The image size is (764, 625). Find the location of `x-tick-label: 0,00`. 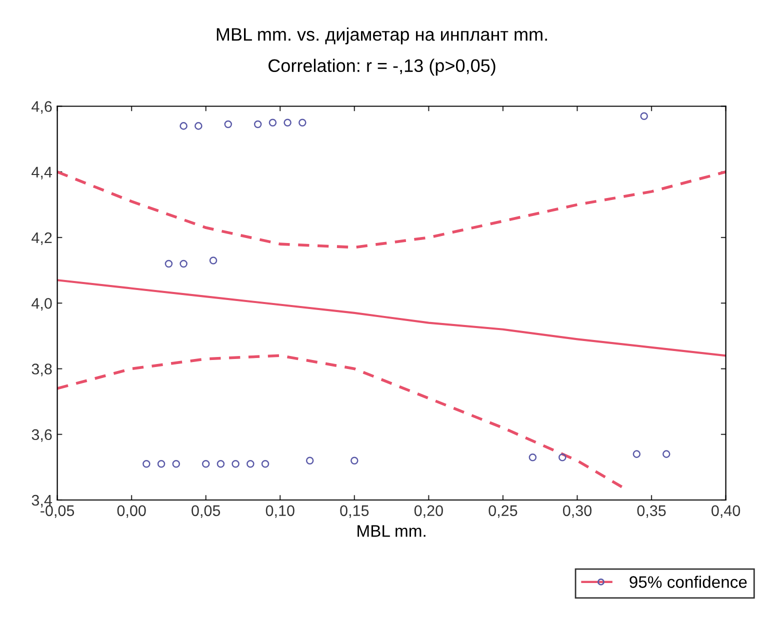

x-tick-label: 0,00 is located at coordinates (131, 511).